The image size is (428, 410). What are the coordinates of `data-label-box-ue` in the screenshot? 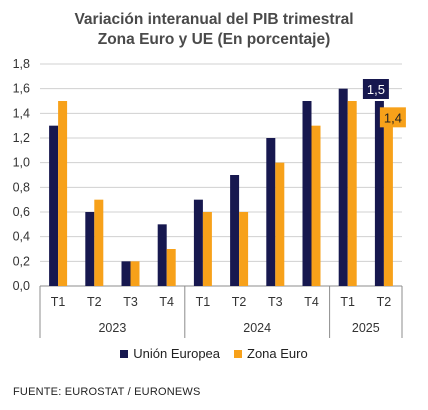 It's located at (375, 89).